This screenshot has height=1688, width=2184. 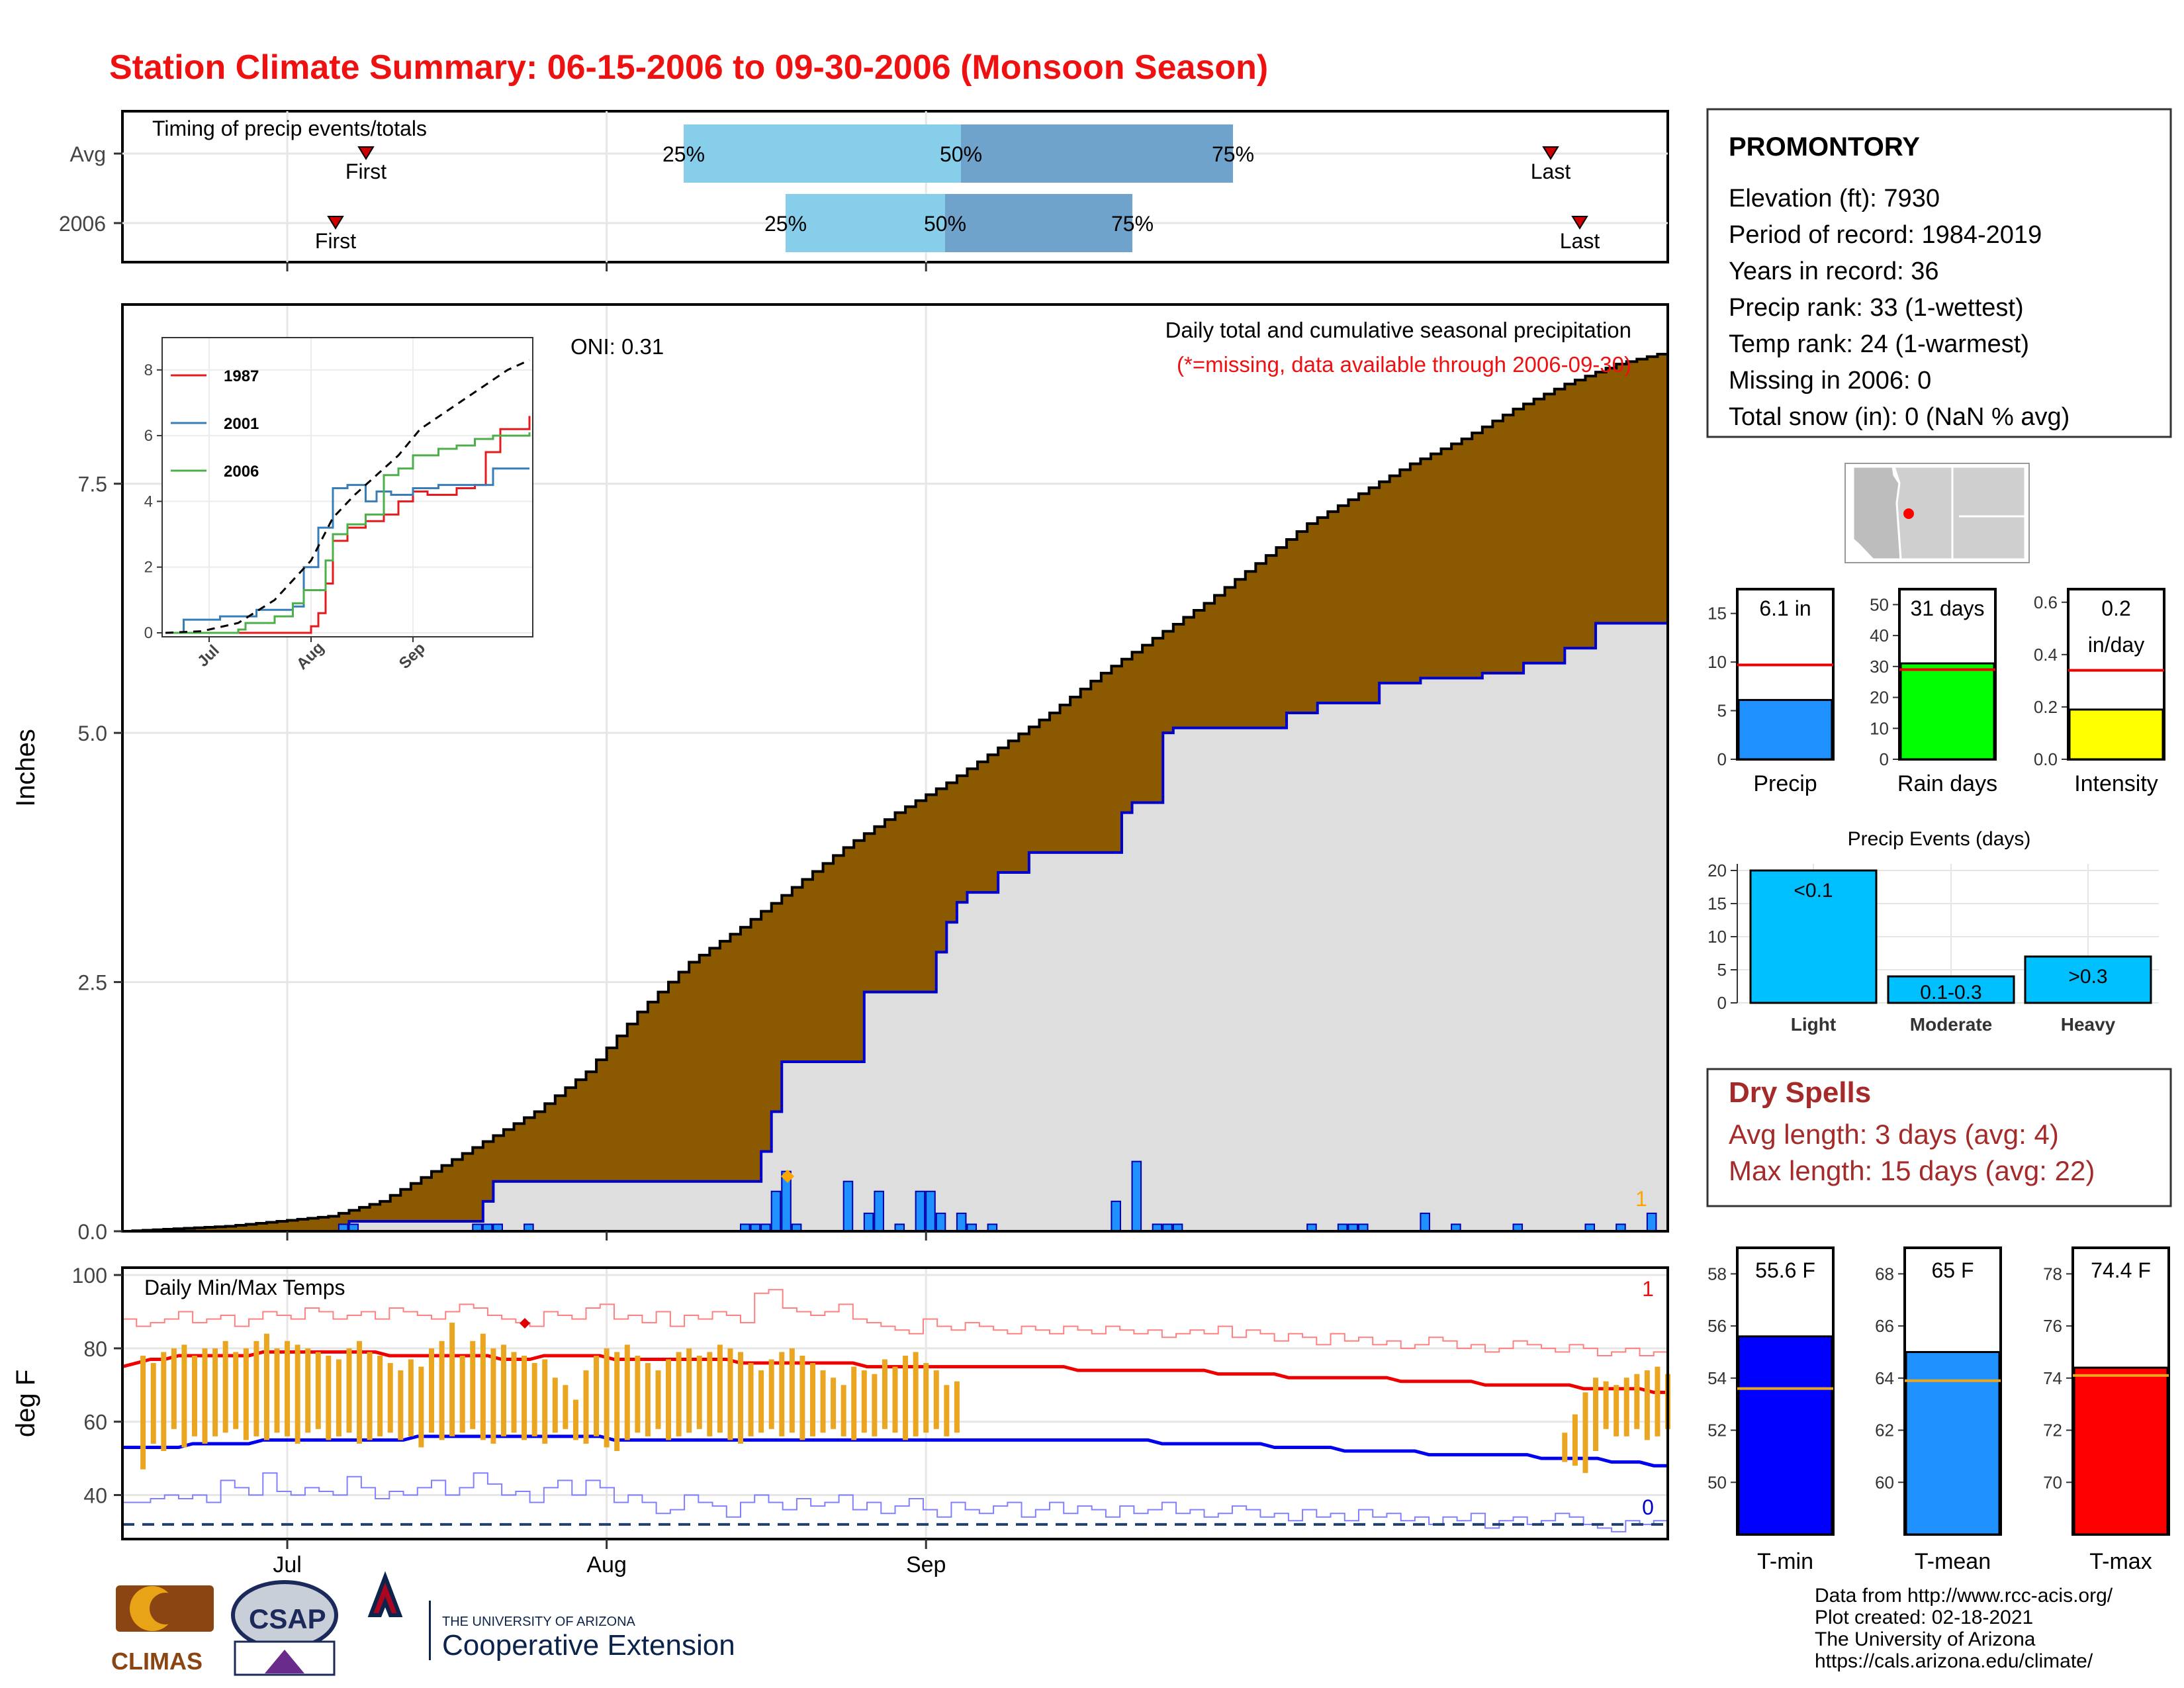 What do you see at coordinates (1885, 1274) in the screenshot?
I see `temp-summary-y-tick-label: 68` at bounding box center [1885, 1274].